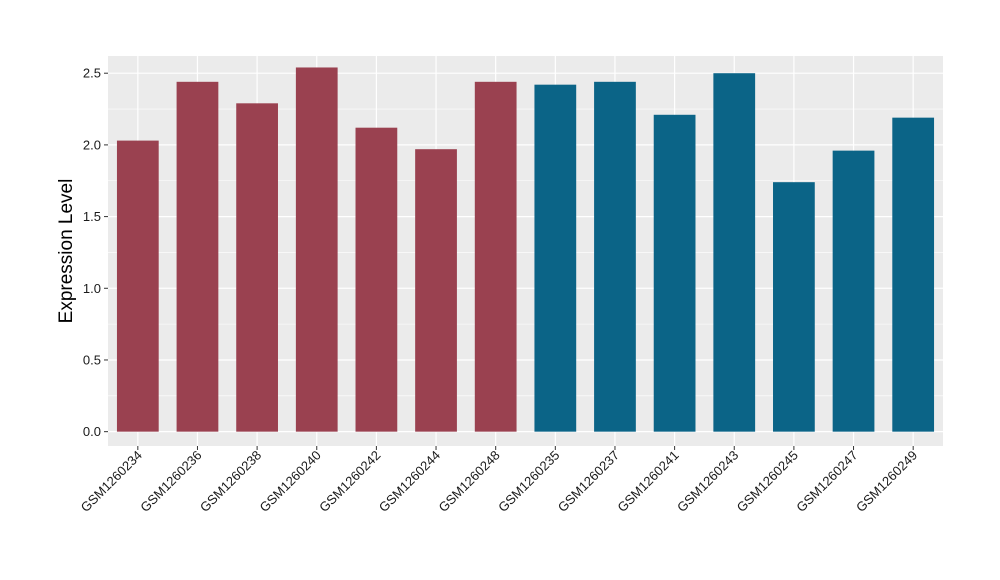  I want to click on y-axis-title: Expression Level, so click(66, 251).